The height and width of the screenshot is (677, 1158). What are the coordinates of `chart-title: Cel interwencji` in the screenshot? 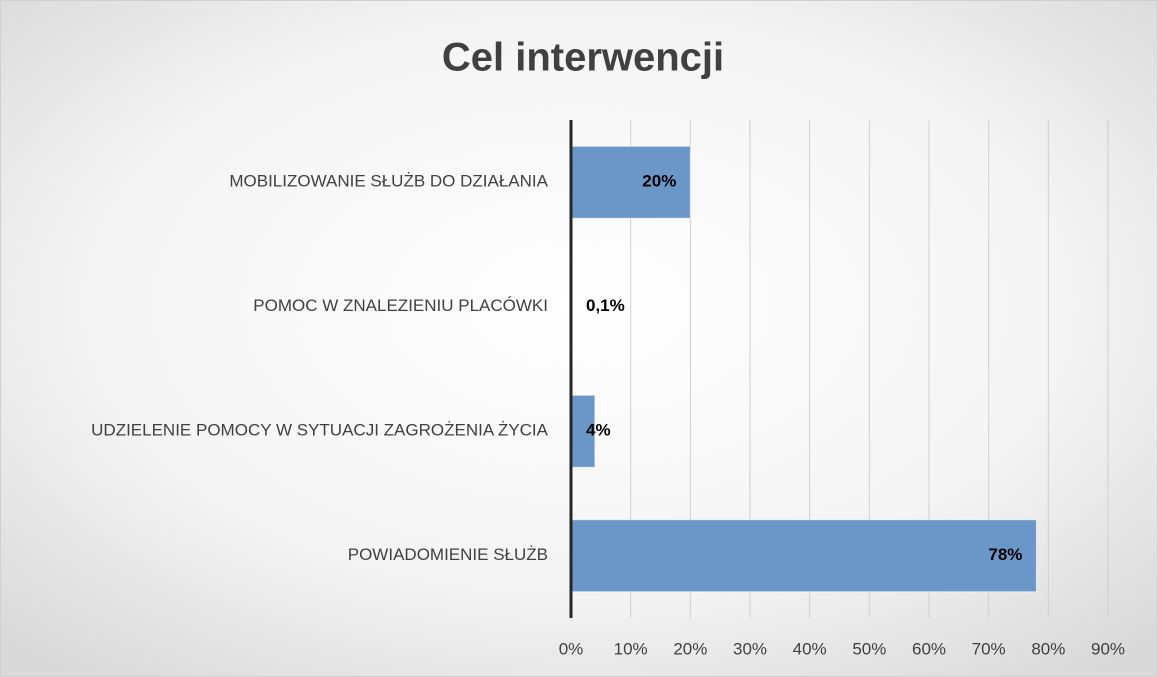 It's located at (583, 58).